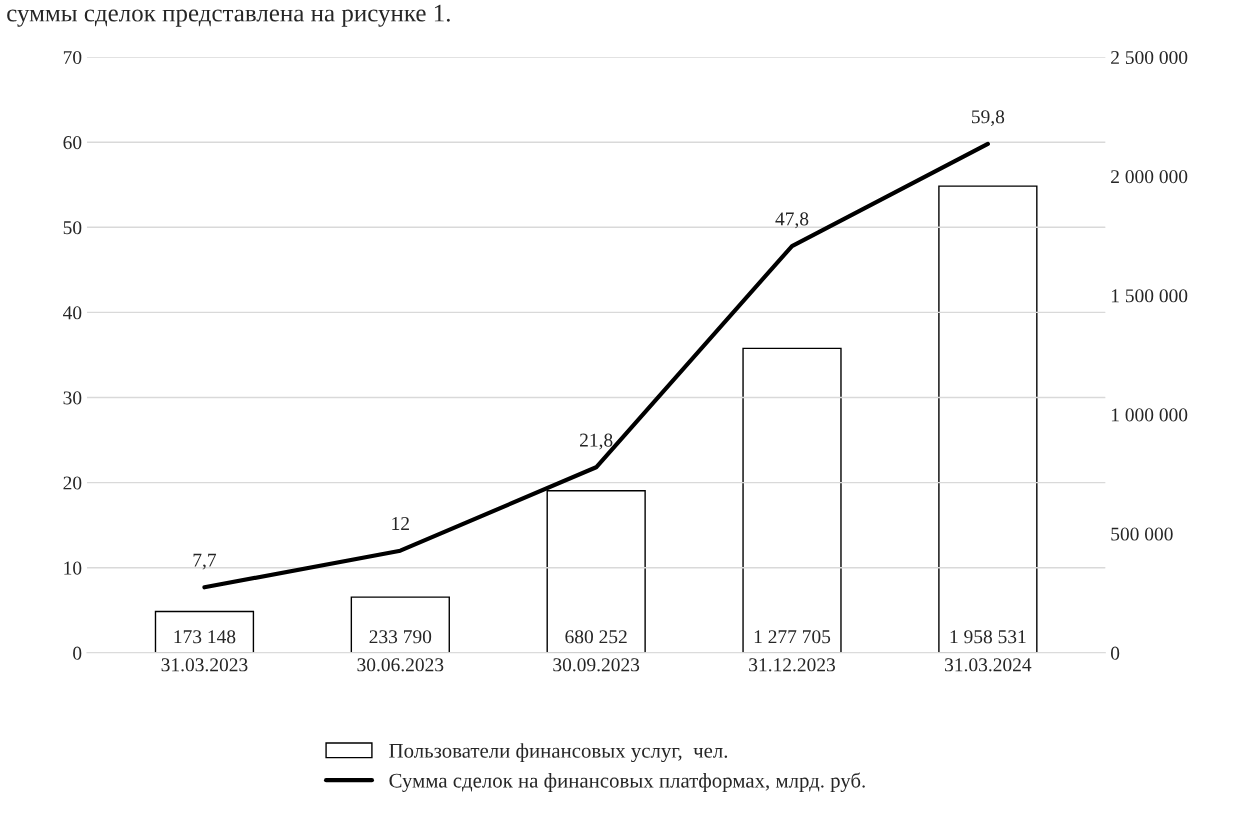 Image resolution: width=1242 pixels, height=816 pixels. I want to click on data-label: 173 148, so click(205, 637).